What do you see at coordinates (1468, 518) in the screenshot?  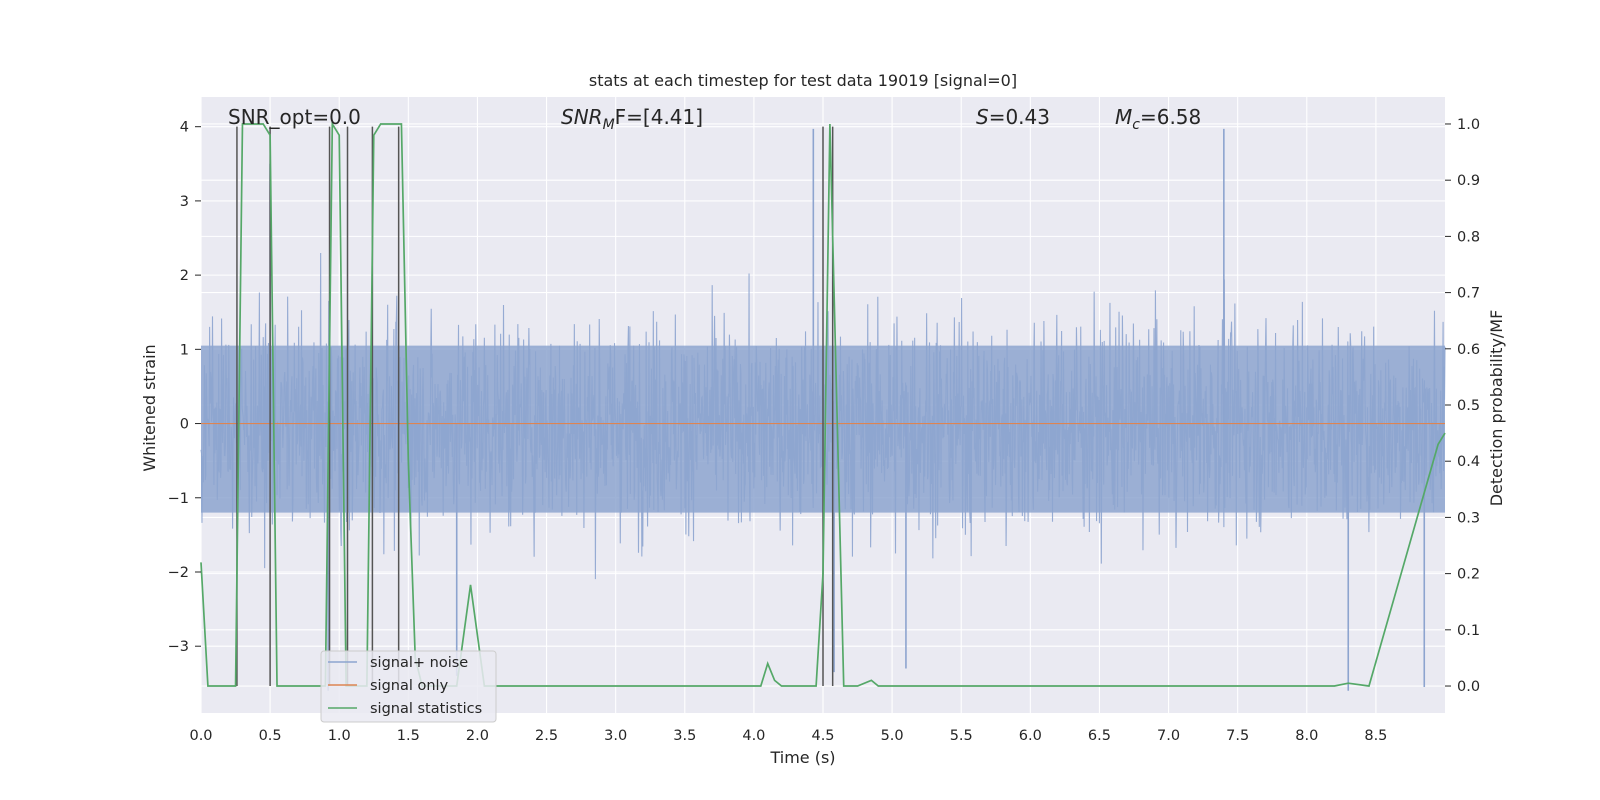 I see `y-right-tick-label: 0.3` at bounding box center [1468, 518].